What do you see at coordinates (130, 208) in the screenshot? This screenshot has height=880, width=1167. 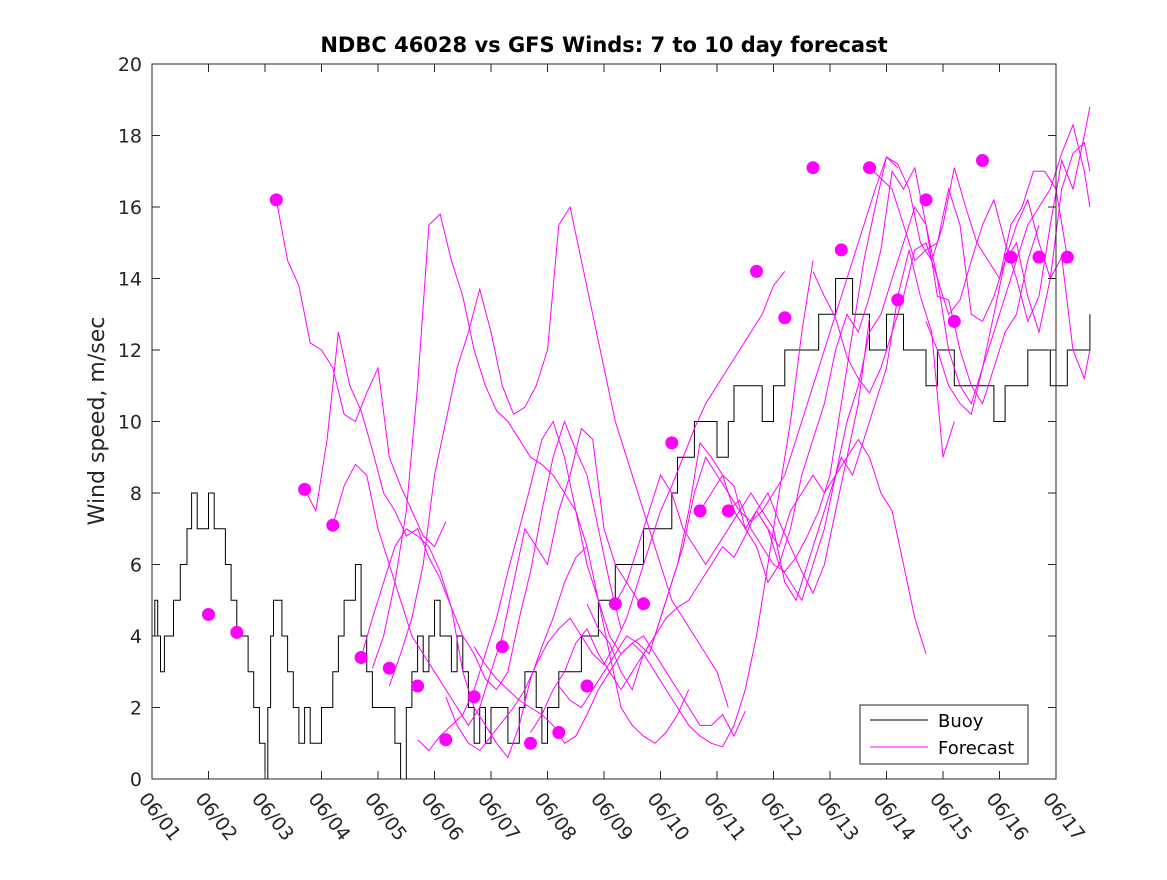 I see `y-tick-label: 16` at bounding box center [130, 208].